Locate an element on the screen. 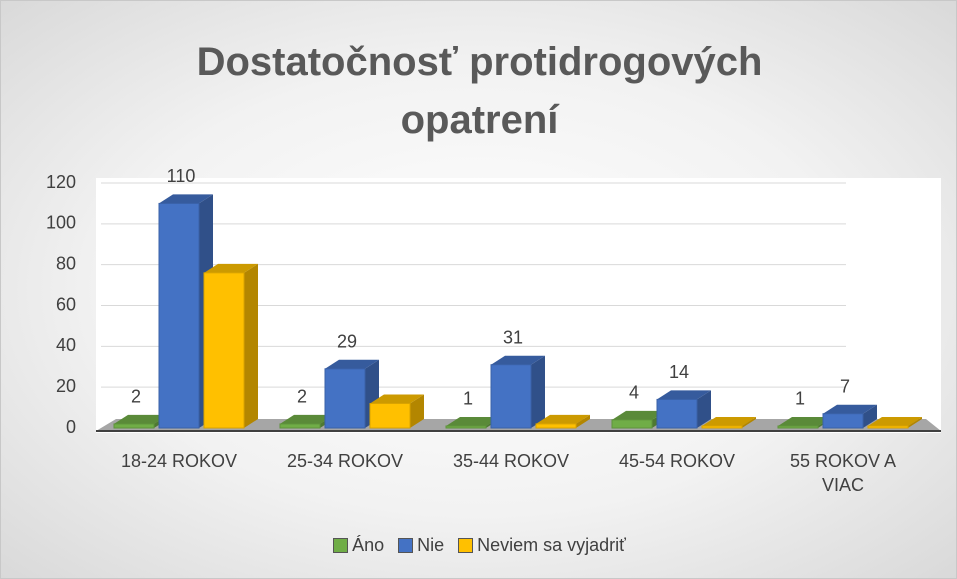 The image size is (957, 579). x-tick-label: 55 ROKOV A VIAC is located at coordinates (843, 473).